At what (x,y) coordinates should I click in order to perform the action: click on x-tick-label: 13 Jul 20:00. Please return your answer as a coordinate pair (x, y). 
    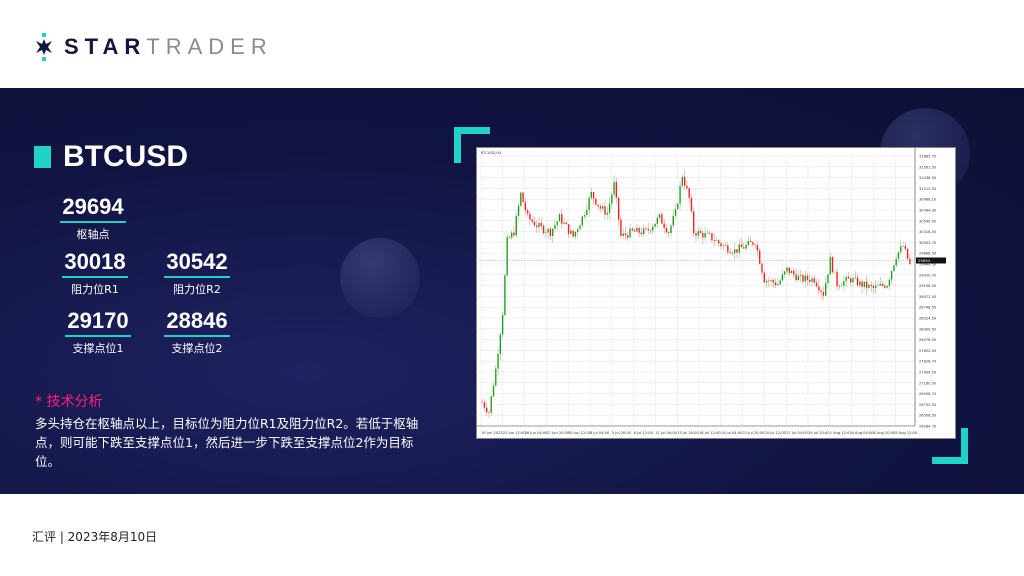
    Looking at the image, I should click on (688, 433).